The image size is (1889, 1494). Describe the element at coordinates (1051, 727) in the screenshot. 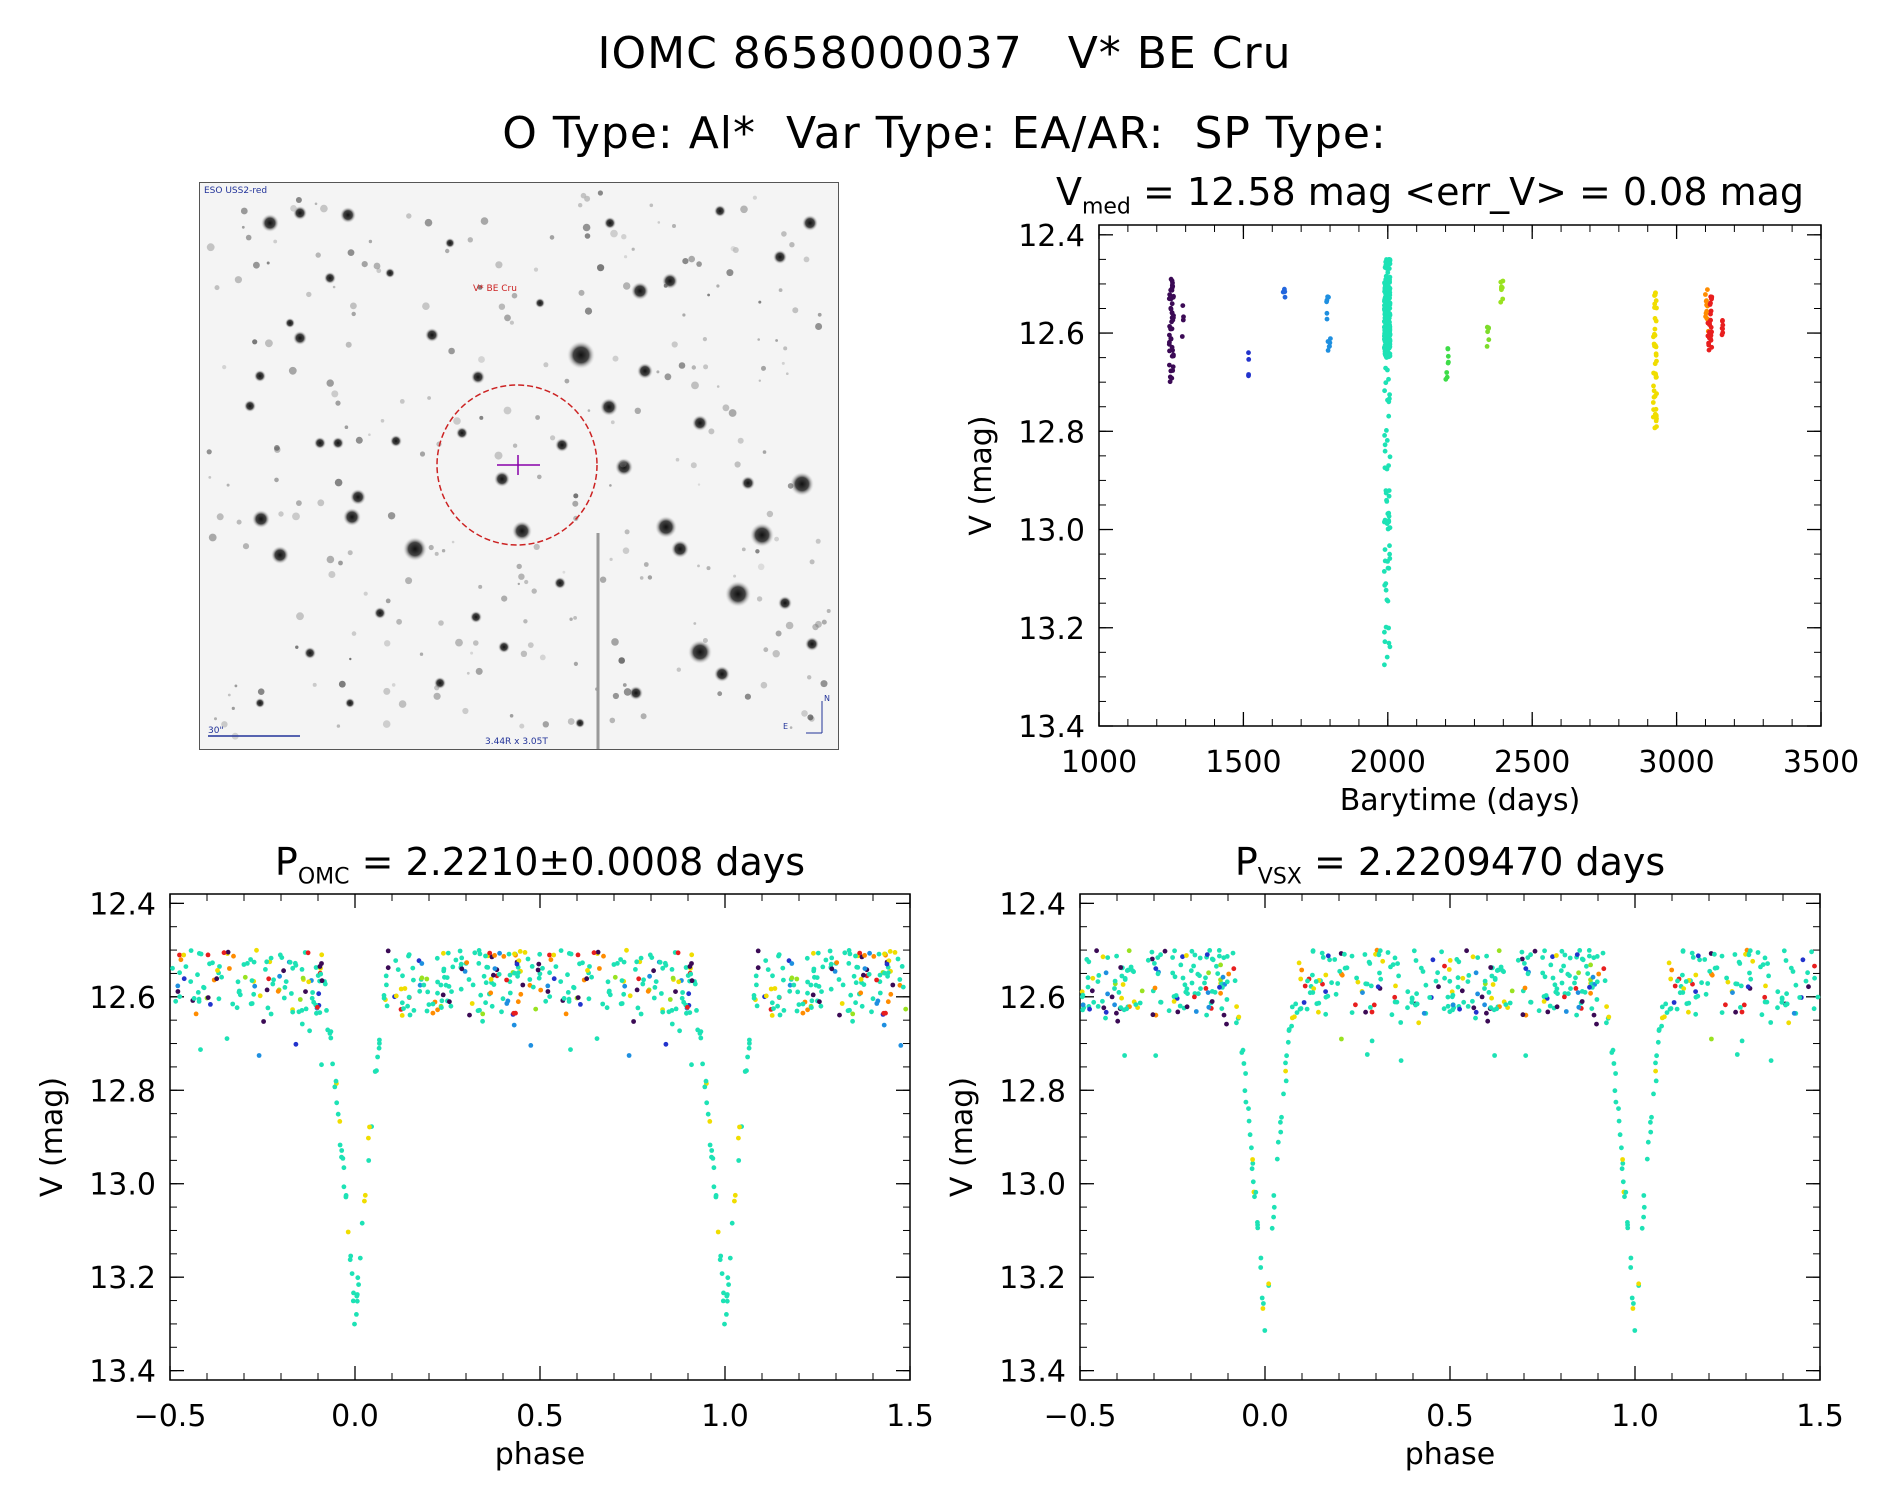

I see `y-tick-label: 13.4` at that location.